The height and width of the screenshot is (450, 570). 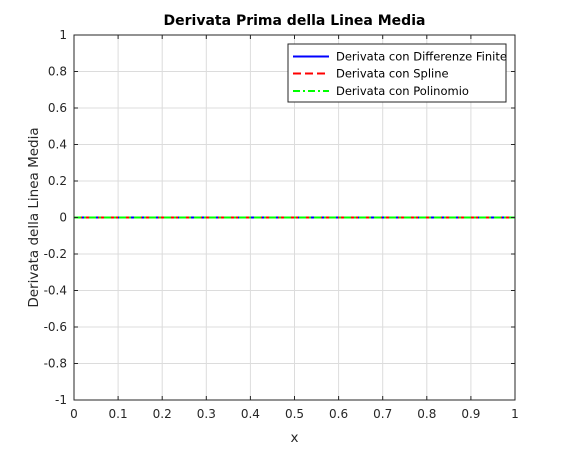 I want to click on y-tick-label: -1, so click(x=61, y=400).